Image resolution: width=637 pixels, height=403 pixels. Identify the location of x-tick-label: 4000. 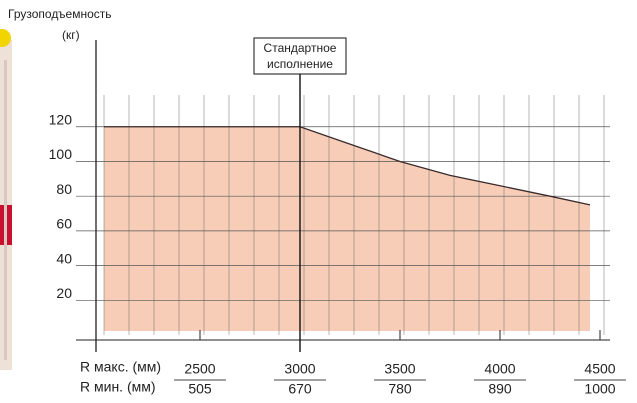
(499, 369).